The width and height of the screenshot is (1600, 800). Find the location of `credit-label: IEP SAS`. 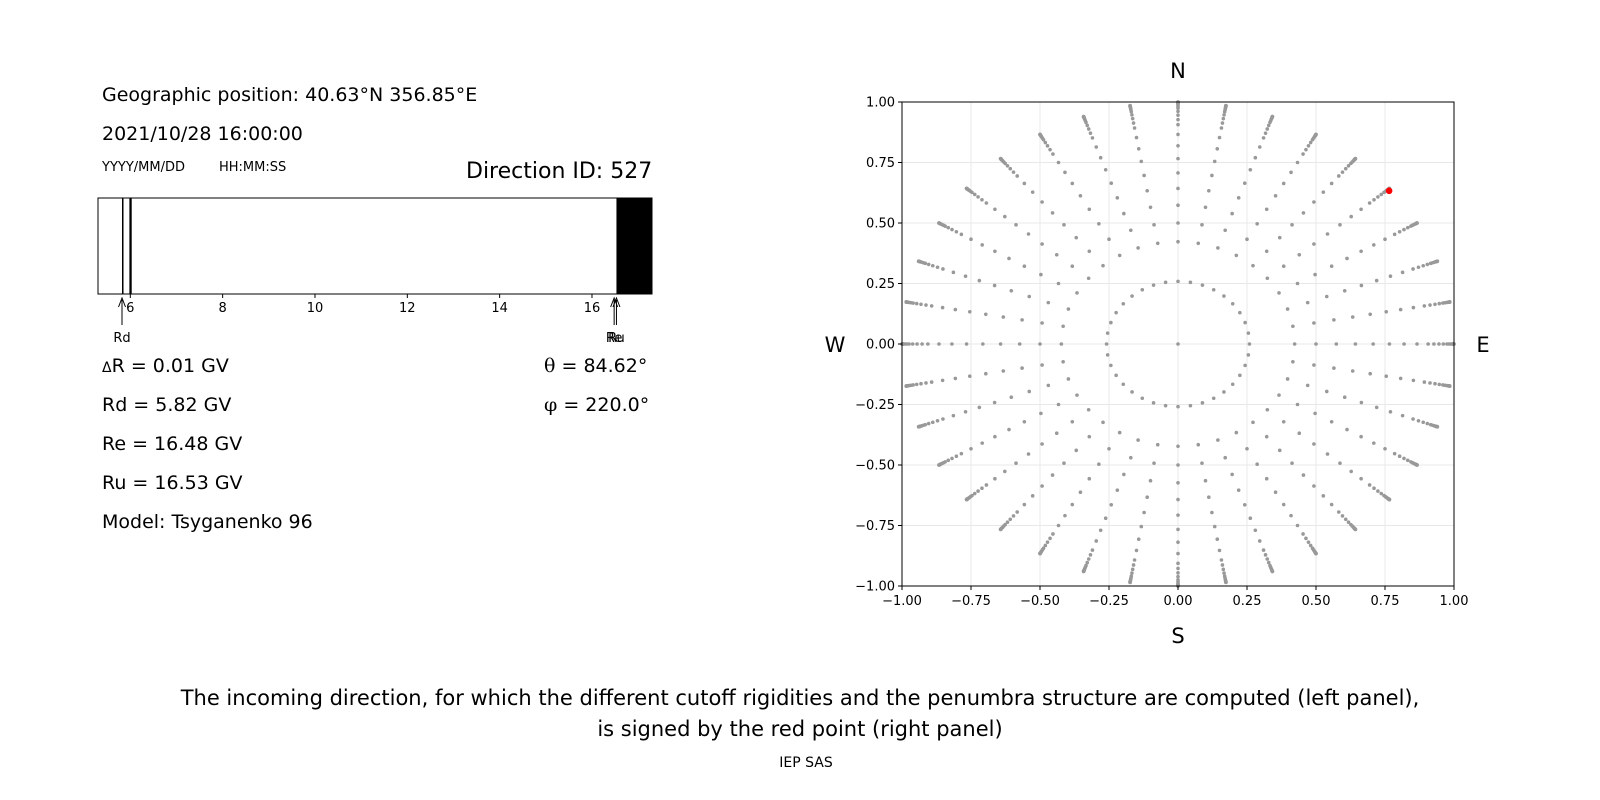

credit-label: IEP SAS is located at coordinates (806, 763).